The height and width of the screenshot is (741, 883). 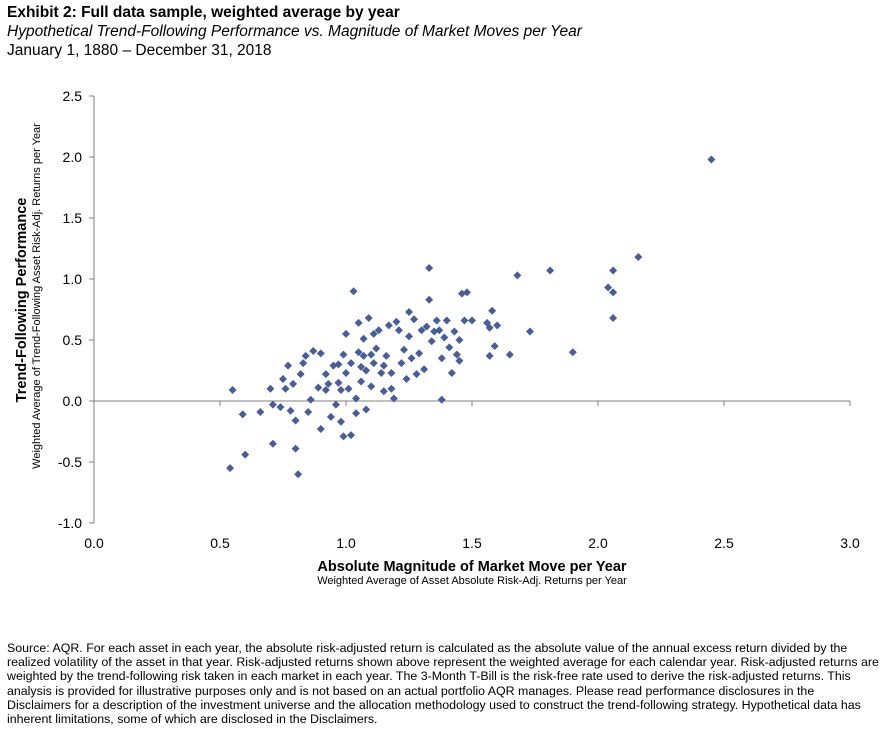 What do you see at coordinates (598, 543) in the screenshot?
I see `x-tick-label: 2.0` at bounding box center [598, 543].